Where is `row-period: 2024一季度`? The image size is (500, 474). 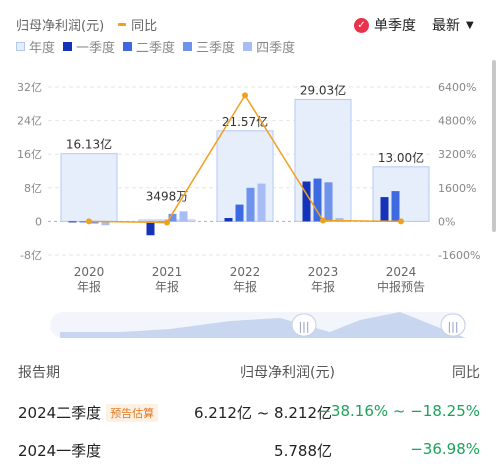
row-period: 2024一季度 is located at coordinates (60, 451).